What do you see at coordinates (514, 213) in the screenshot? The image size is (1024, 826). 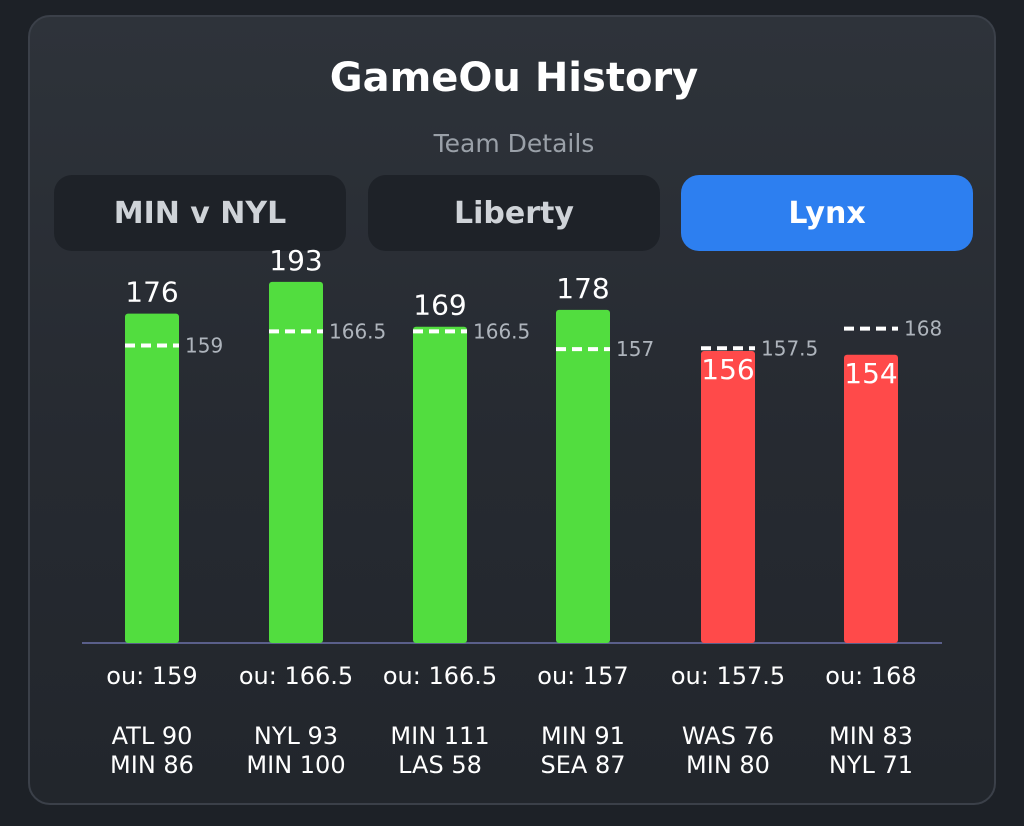 I see `tab-liberty: Liberty` at bounding box center [514, 213].